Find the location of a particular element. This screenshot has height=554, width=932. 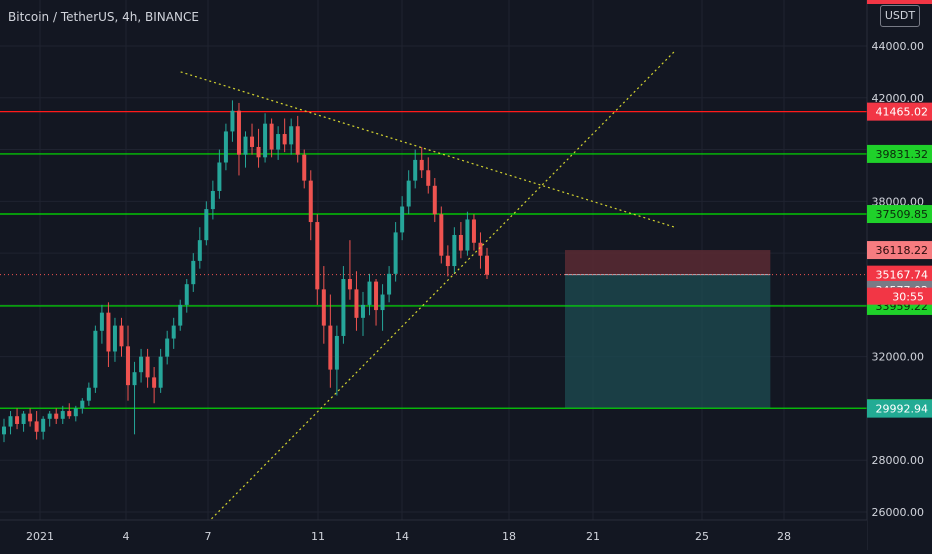

price-tick-label: 42000.00 is located at coordinates (898, 98).